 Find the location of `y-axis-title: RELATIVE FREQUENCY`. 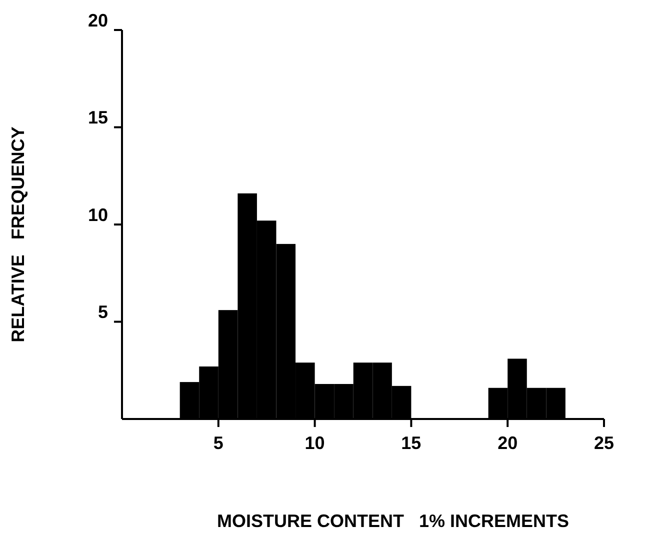

y-axis-title: RELATIVE FREQUENCY is located at coordinates (18, 234).